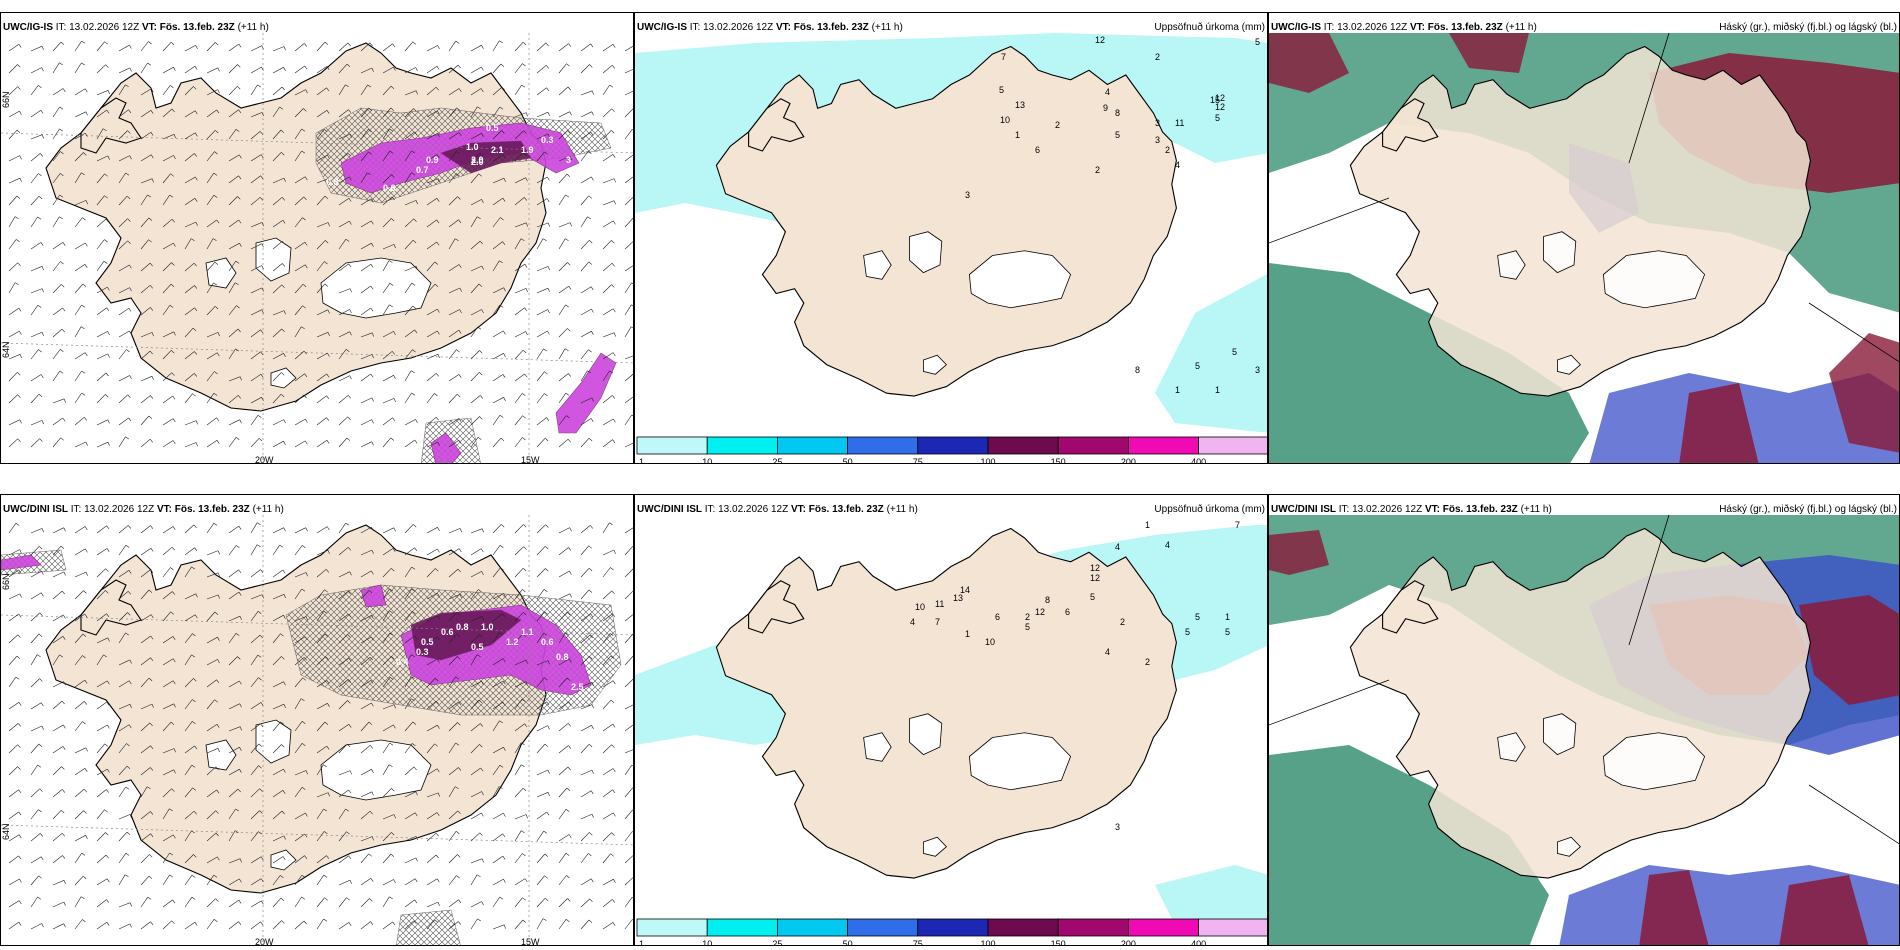 Image resolution: width=1900 pixels, height=950 pixels. I want to click on glacier, so click(926, 734).